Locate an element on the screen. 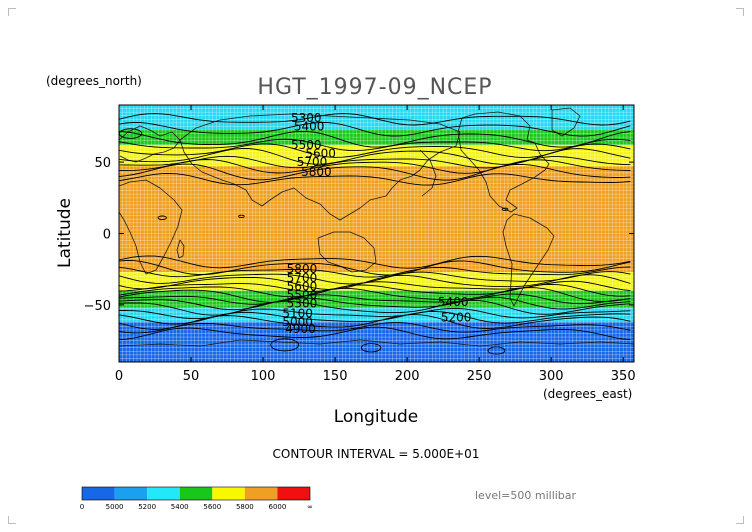  continent-south-america is located at coordinates (528, 260).